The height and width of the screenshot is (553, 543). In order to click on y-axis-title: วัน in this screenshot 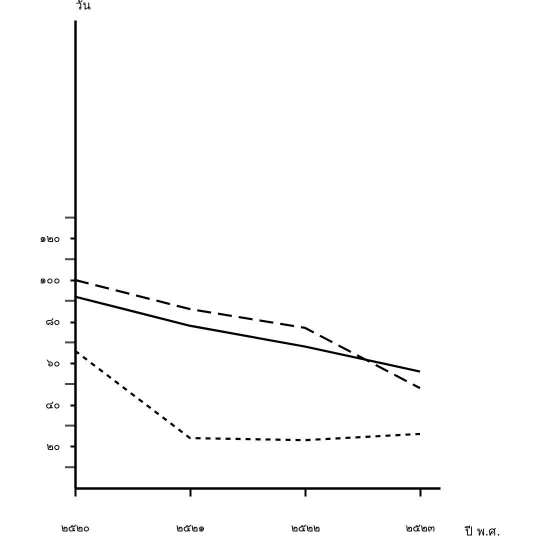, I will do `click(83, 6)`.